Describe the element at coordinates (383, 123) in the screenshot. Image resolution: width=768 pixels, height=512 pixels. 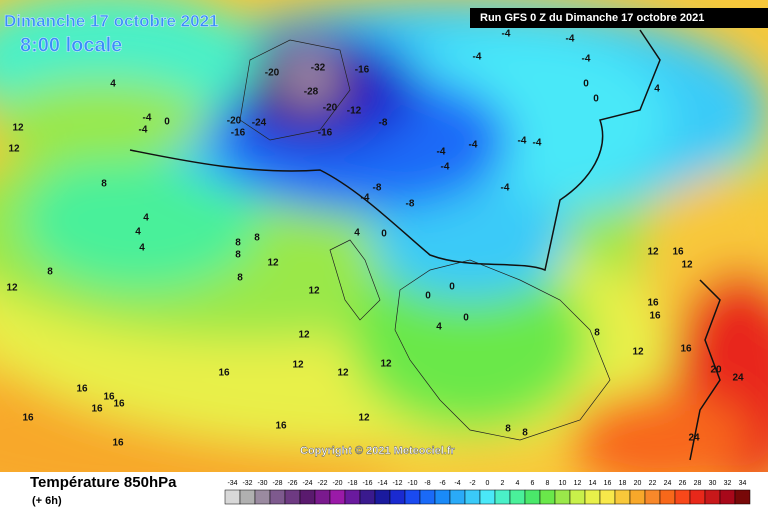
I see `contour-label: -8` at that location.